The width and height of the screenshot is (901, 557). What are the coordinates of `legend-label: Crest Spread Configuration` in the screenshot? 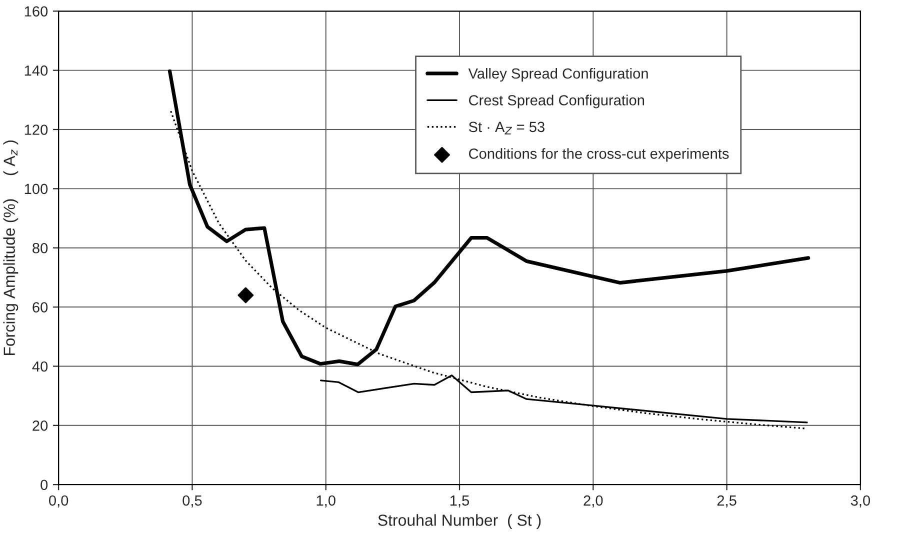 It's located at (556, 101).